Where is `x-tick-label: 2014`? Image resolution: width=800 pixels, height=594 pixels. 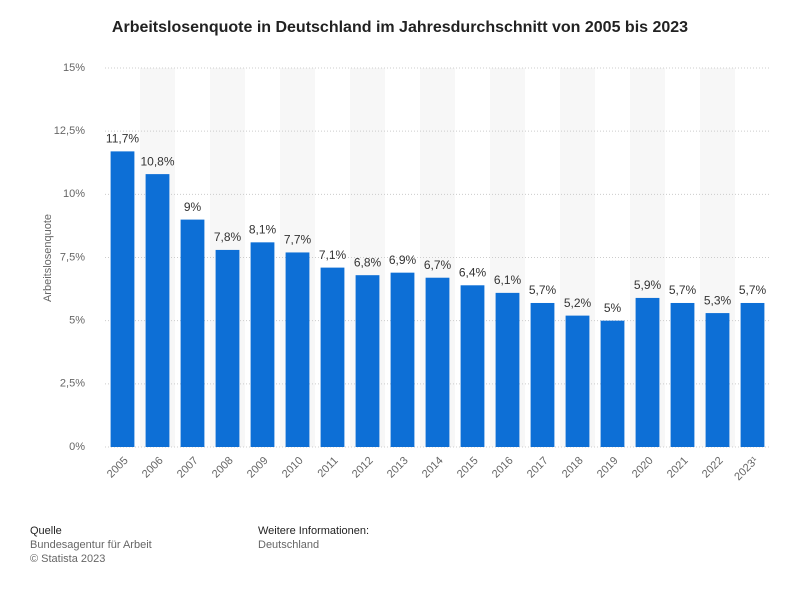 x-tick-label: 2014 is located at coordinates (433, 468).